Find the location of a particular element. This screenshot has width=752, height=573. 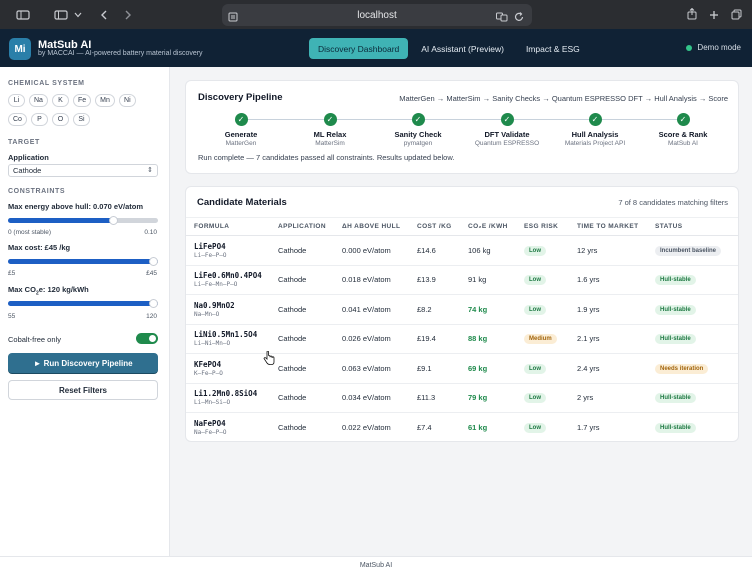

translate-icon is located at coordinates (502, 18).